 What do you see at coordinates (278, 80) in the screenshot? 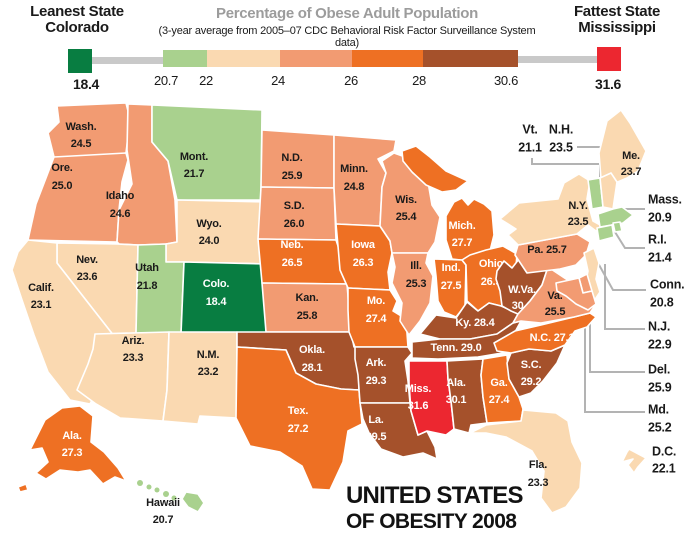
I see `legend-tick-24: 24` at bounding box center [278, 80].